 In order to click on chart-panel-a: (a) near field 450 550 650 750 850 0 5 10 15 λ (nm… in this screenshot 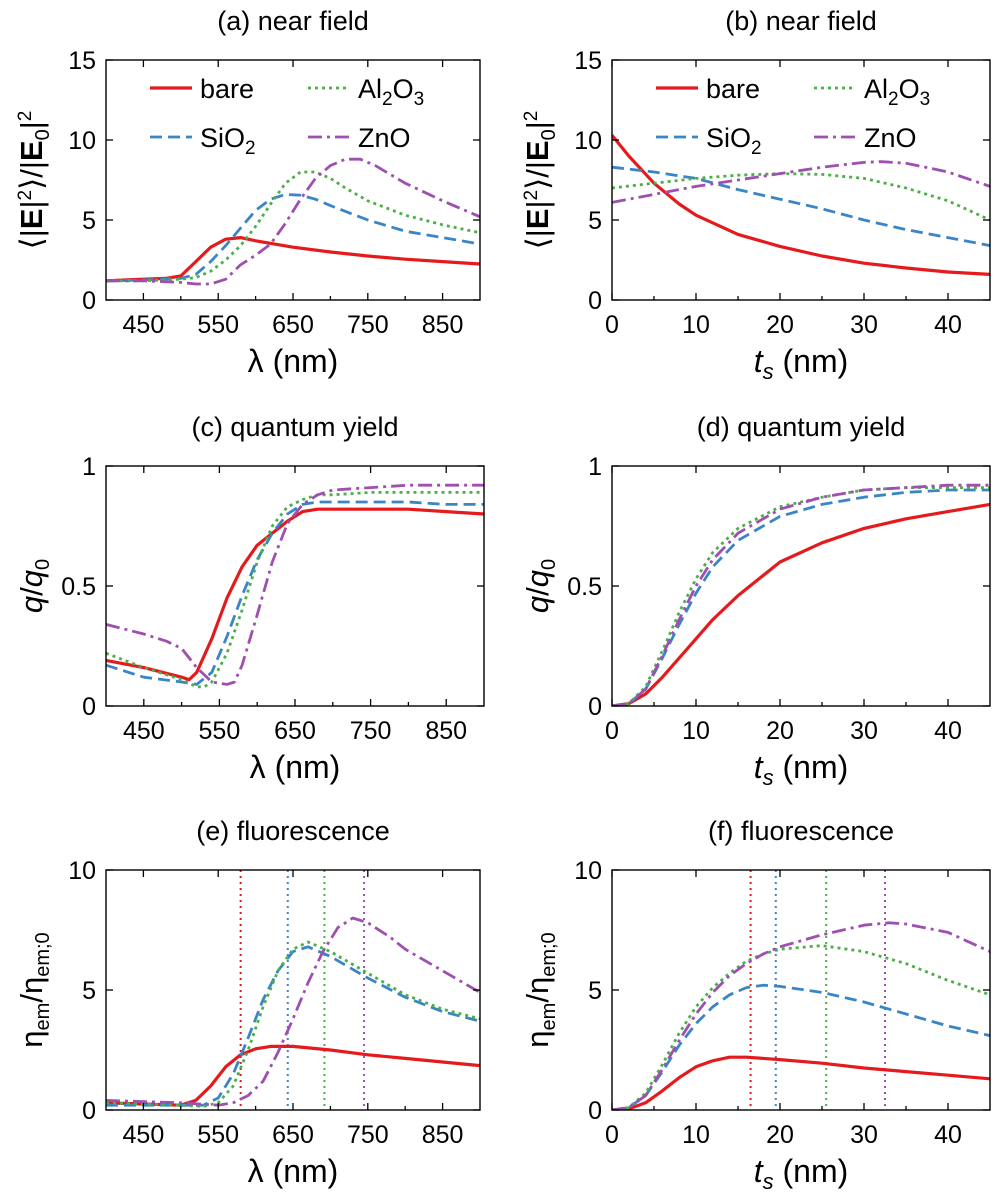, I will do `click(247, 192)`.